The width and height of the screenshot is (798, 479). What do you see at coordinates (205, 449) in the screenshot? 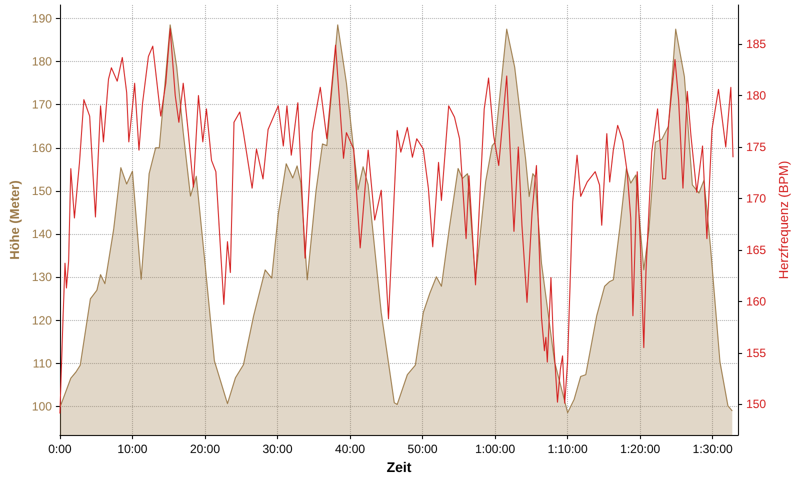
I see `x-tick-label: 20:00` at bounding box center [205, 449].